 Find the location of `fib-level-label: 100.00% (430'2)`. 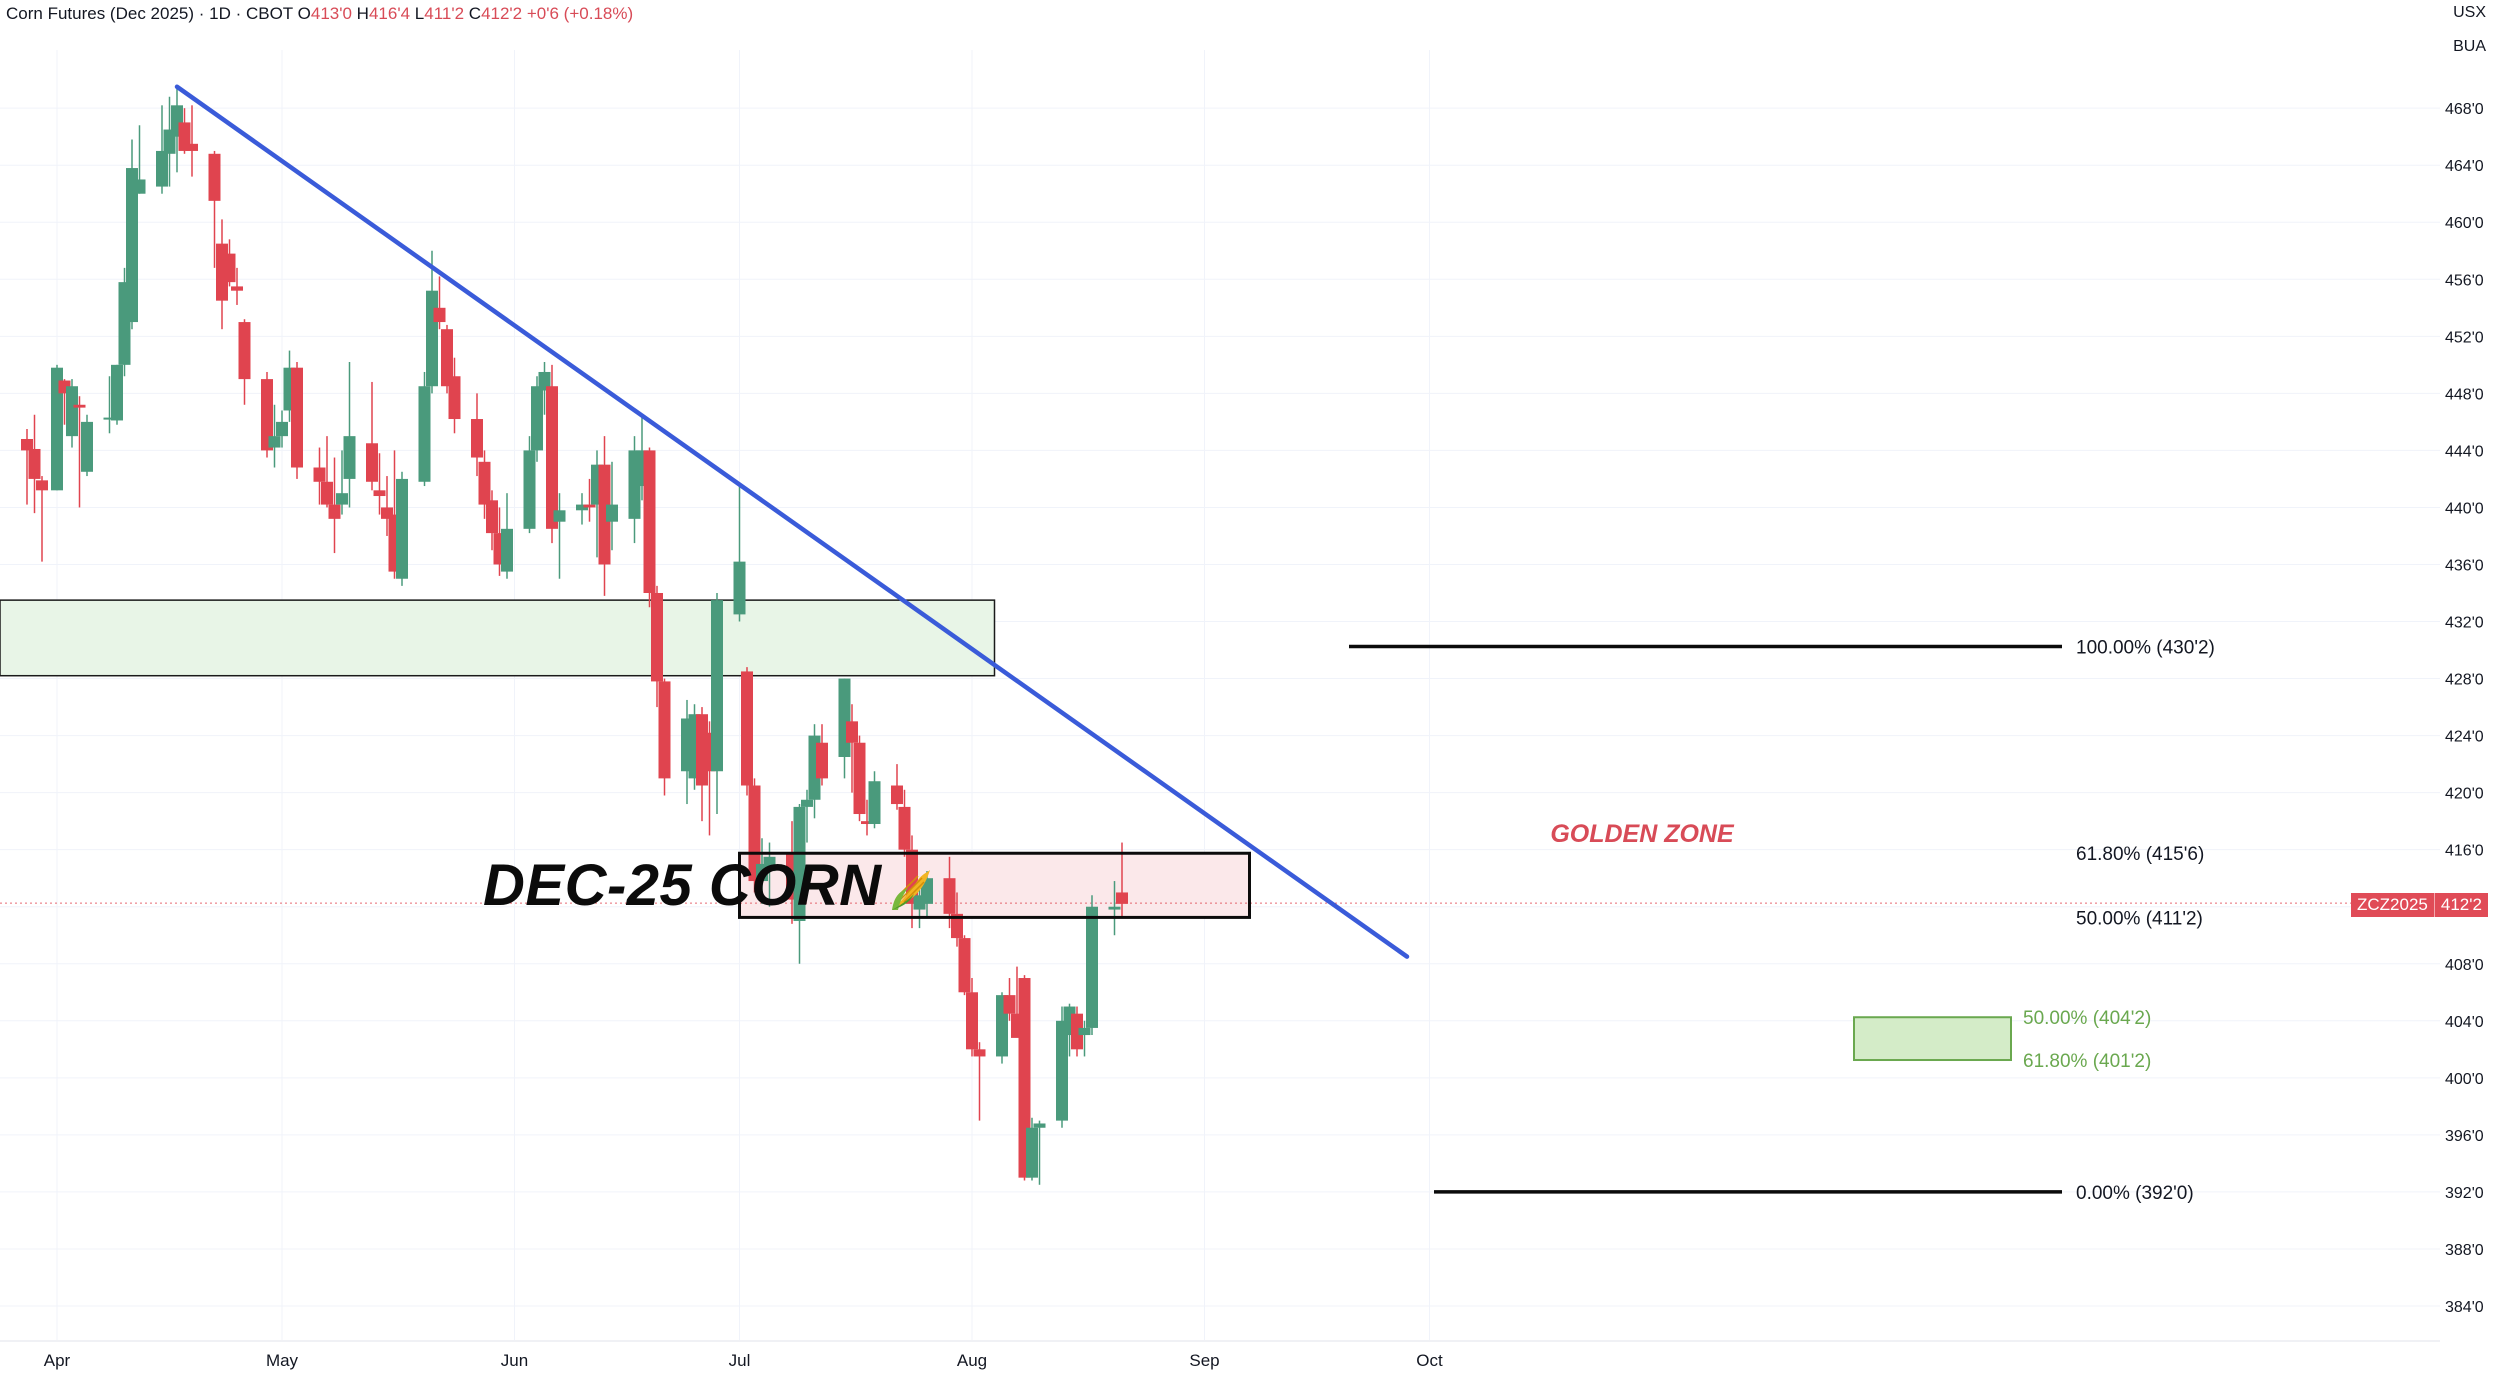

fib-level-label: 100.00% (430'2) is located at coordinates (2145, 647).